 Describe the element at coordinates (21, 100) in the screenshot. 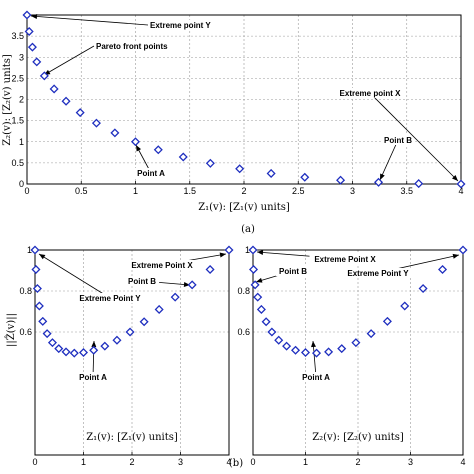

I see `y-tick-label: 2` at that location.